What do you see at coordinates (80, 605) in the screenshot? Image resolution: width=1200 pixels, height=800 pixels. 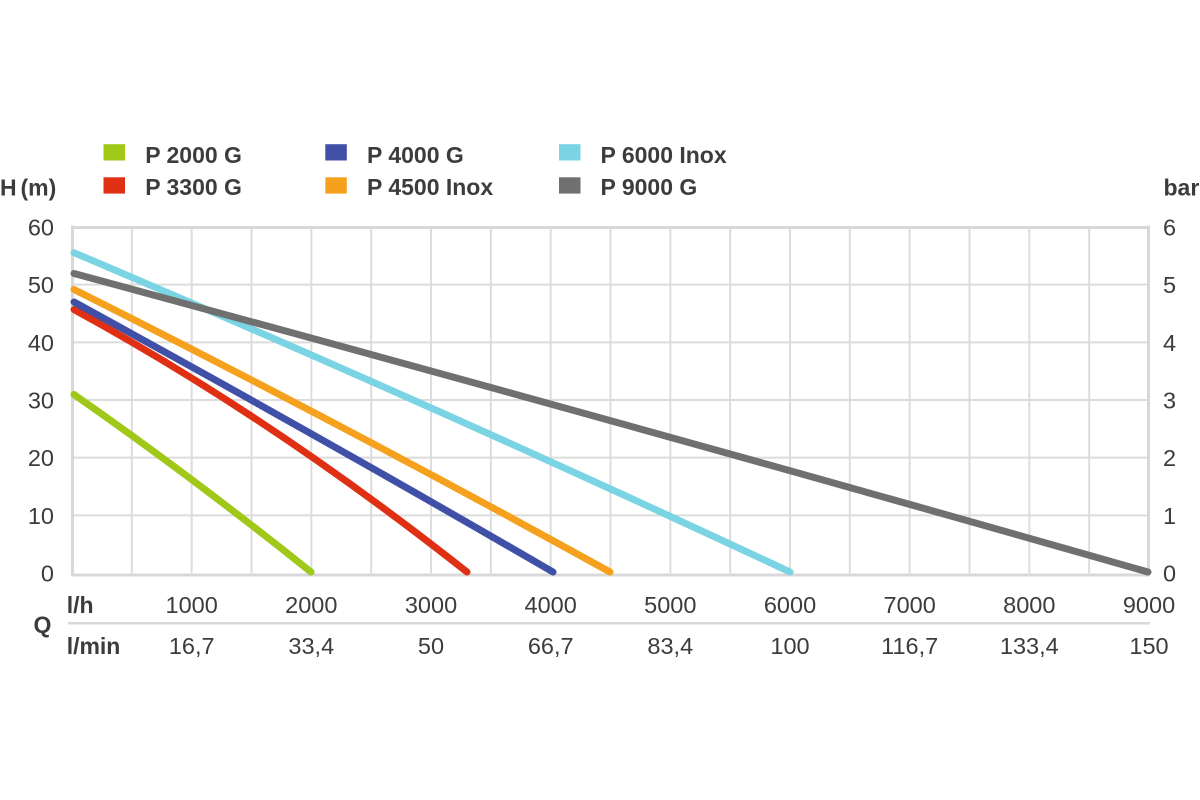 I see `svg-text: l/h` at bounding box center [80, 605].